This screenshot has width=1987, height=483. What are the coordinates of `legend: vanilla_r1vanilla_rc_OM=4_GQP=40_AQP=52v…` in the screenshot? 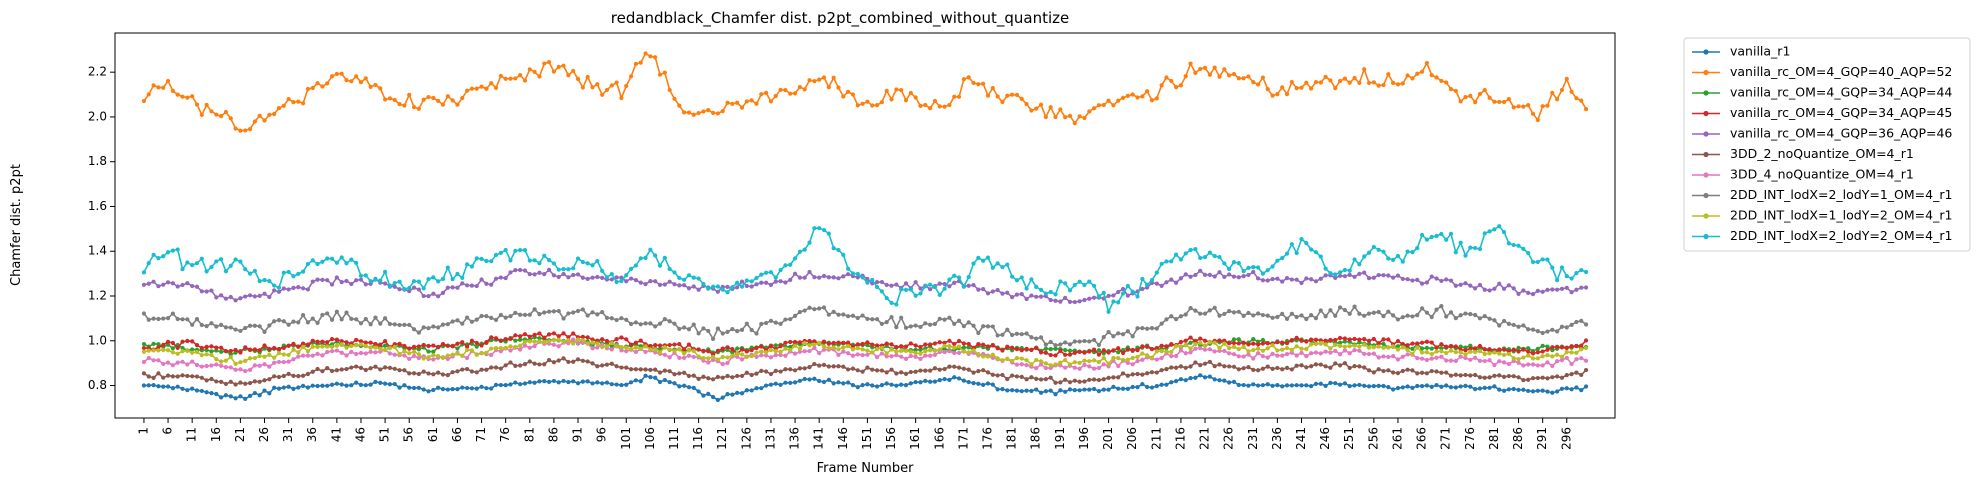 It's located at (1827, 144).